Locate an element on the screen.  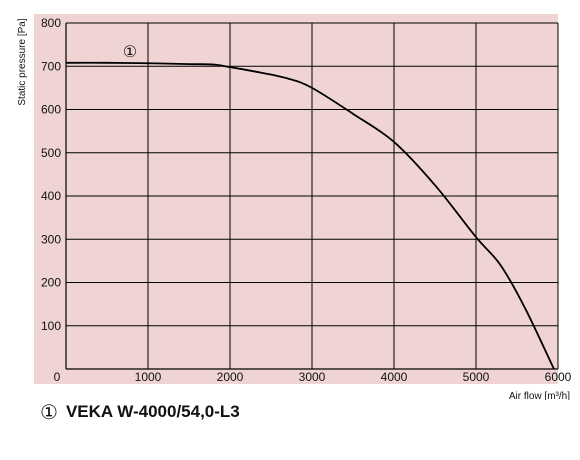
x-axis-label: Air flow [m³/h] is located at coordinates (539, 395).